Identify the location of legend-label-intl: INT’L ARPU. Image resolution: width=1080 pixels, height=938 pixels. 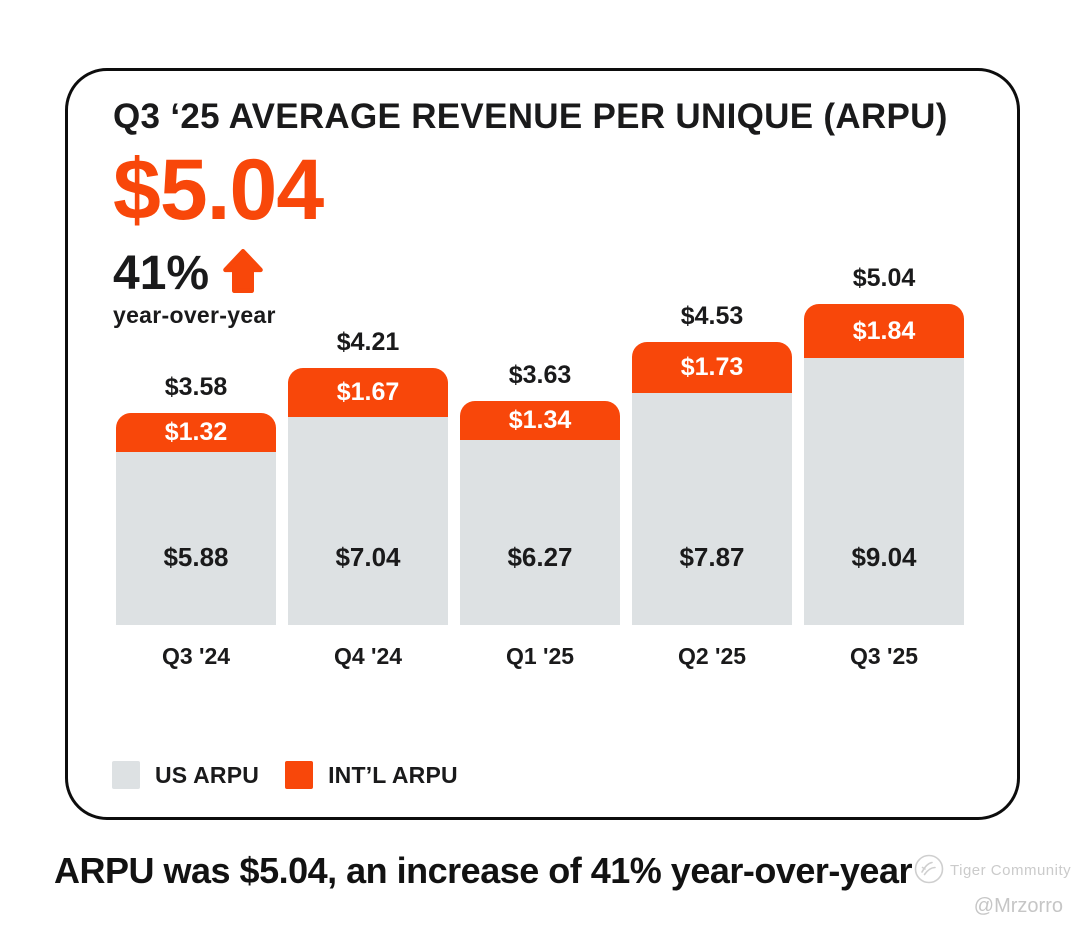
(393, 774).